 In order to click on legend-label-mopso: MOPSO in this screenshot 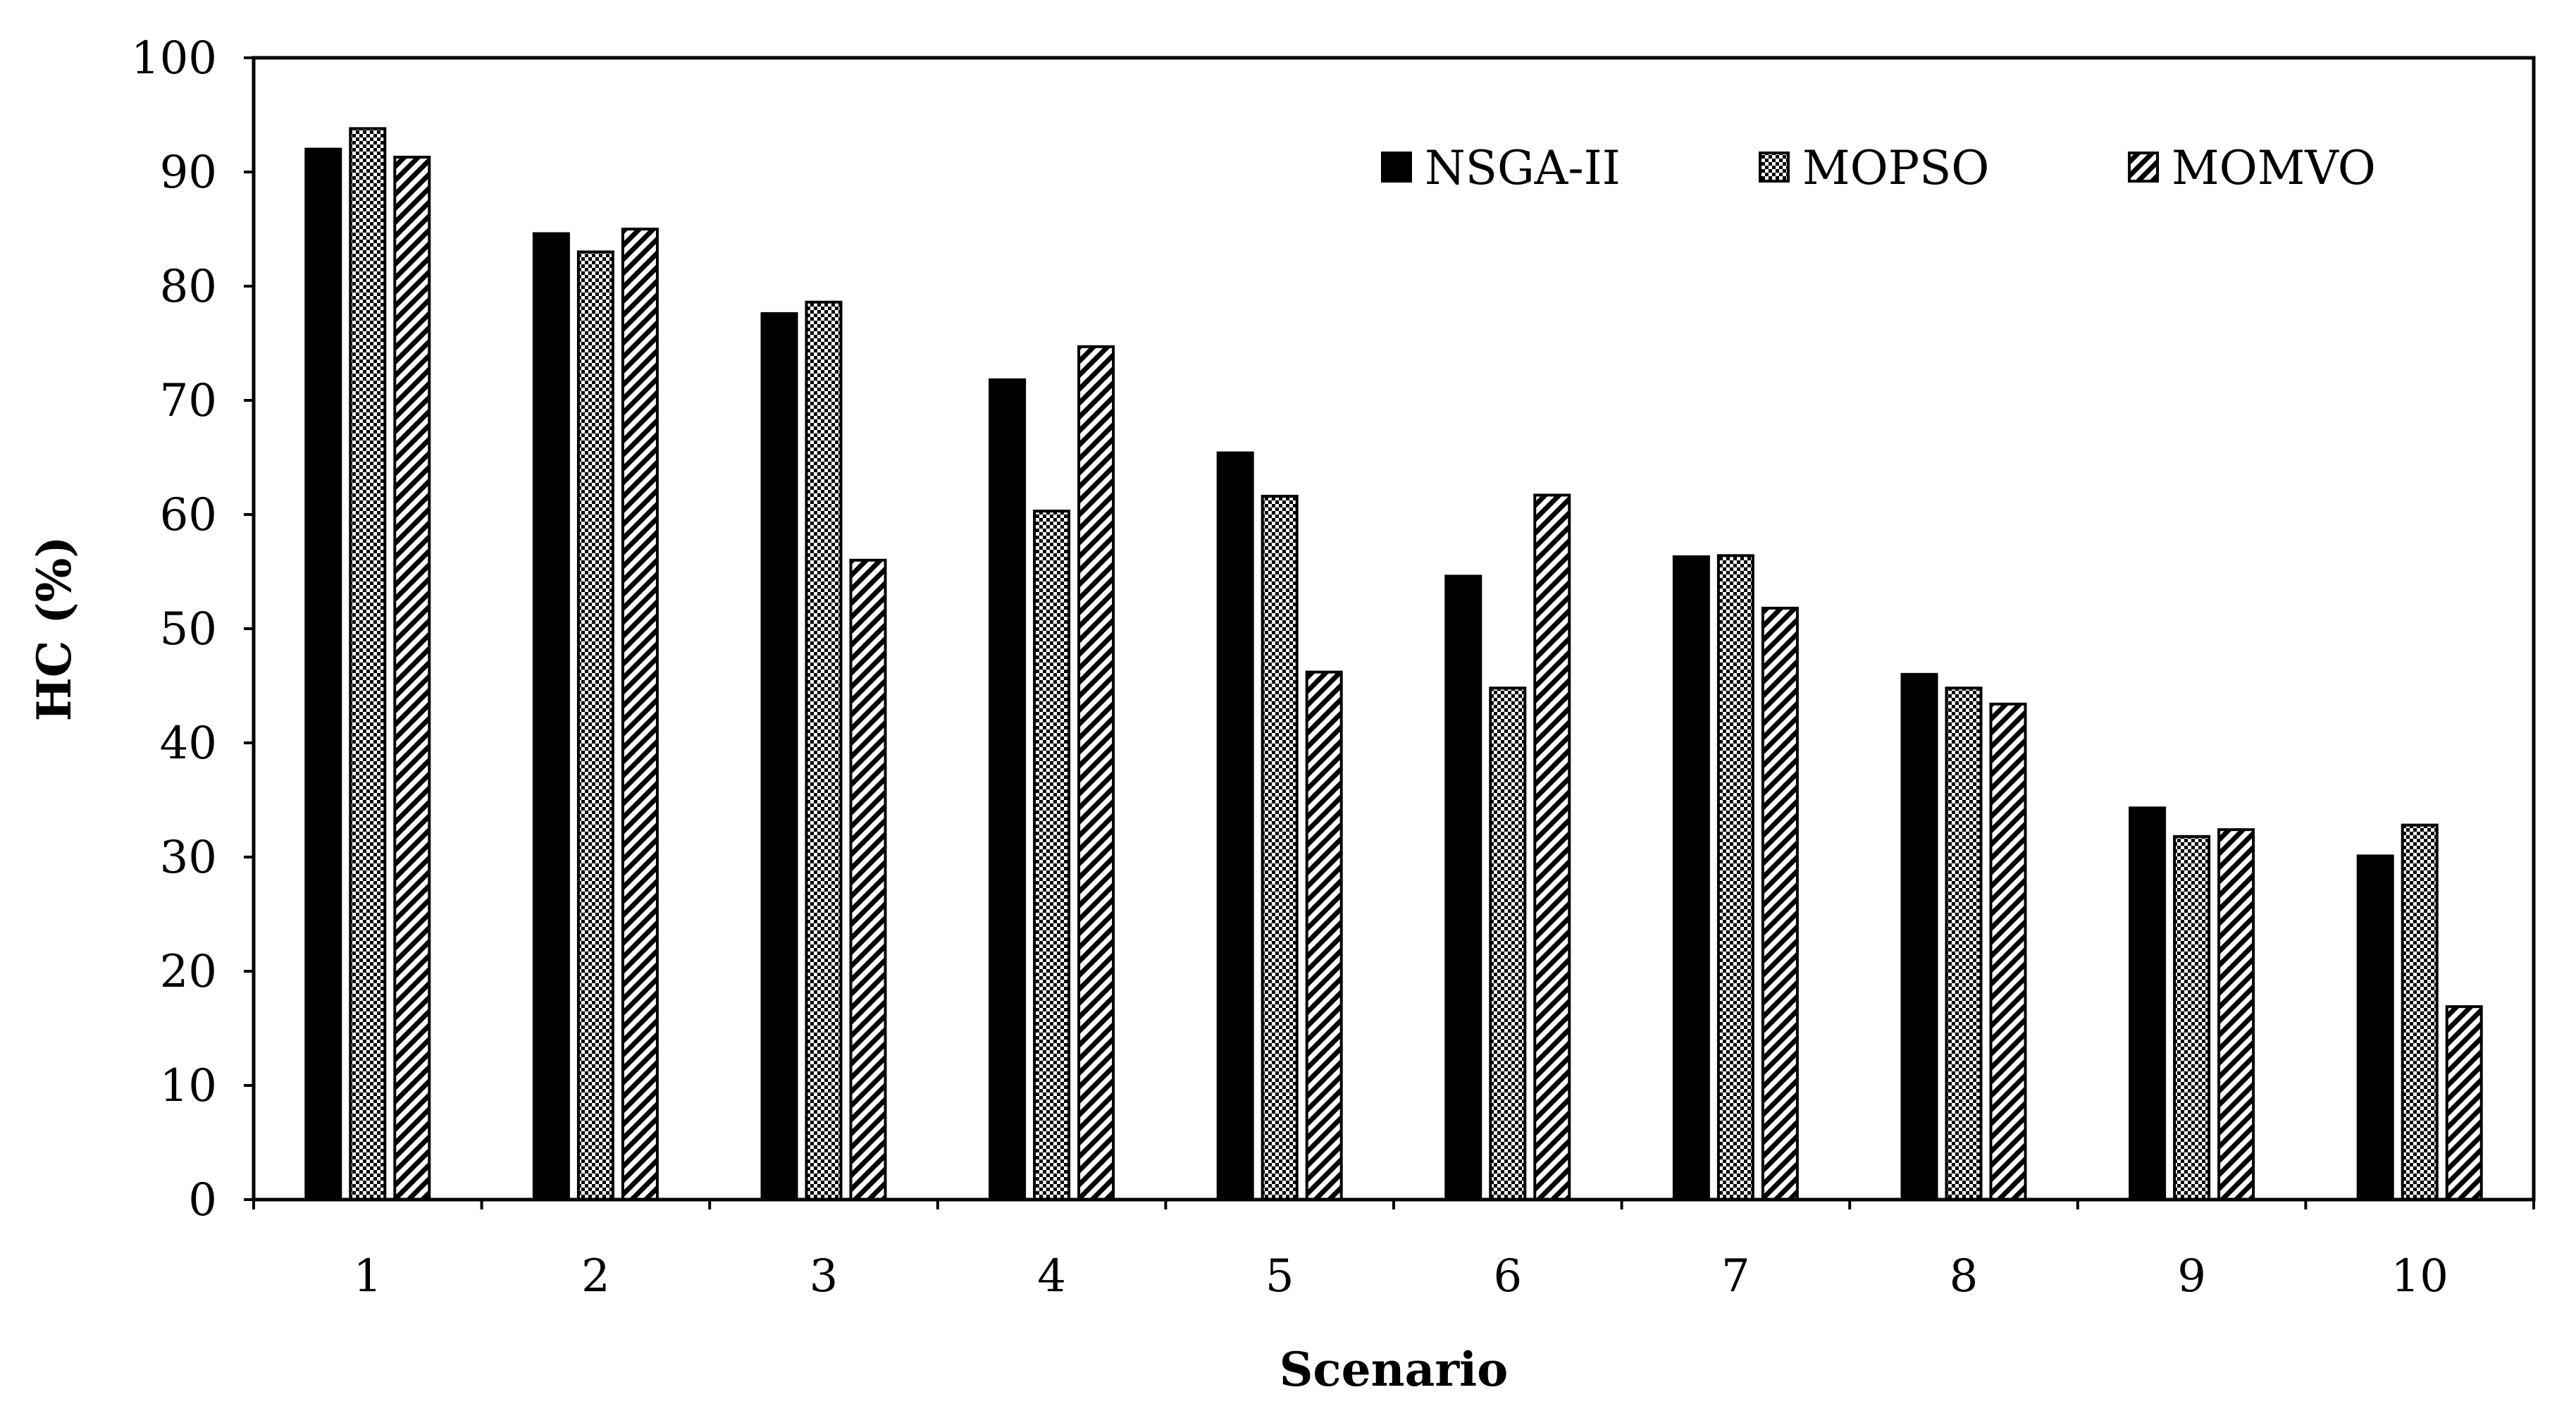, I will do `click(1895, 168)`.